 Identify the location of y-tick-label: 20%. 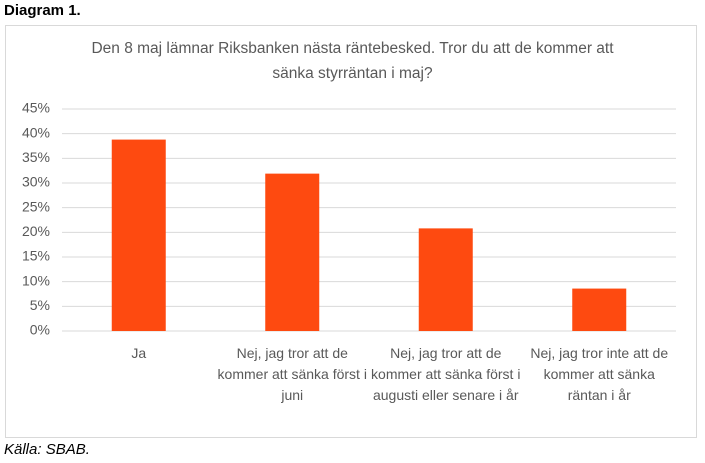
(36, 231).